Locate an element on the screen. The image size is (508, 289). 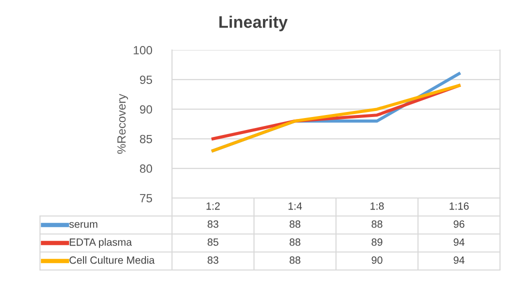
x-tick-label: 1:4 is located at coordinates (295, 206).